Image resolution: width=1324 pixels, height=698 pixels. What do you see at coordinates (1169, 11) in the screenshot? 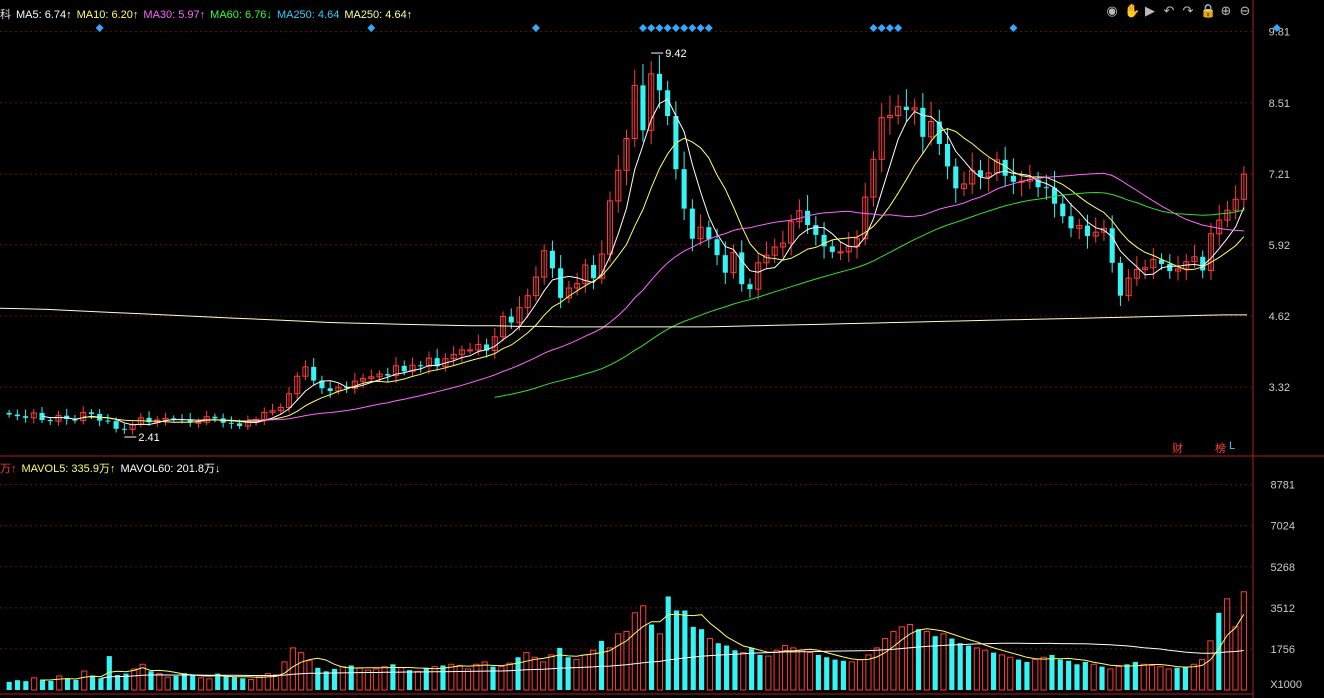
I see `undo-icon: ↶` at bounding box center [1169, 11].